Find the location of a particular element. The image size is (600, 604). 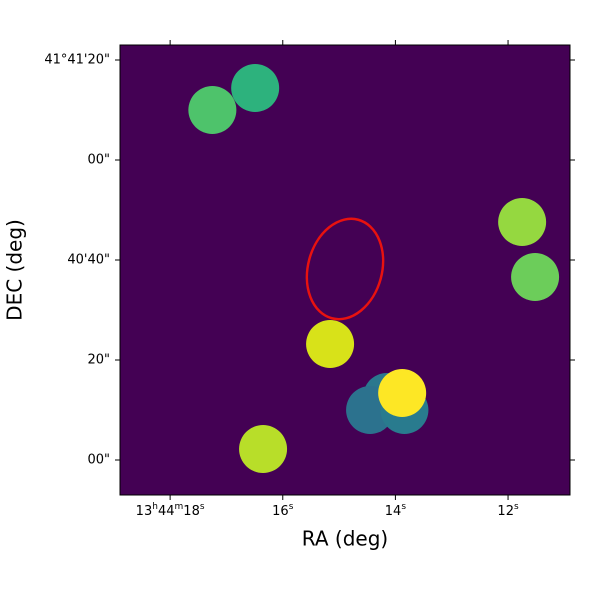

region-ellipse is located at coordinates (345, 269).